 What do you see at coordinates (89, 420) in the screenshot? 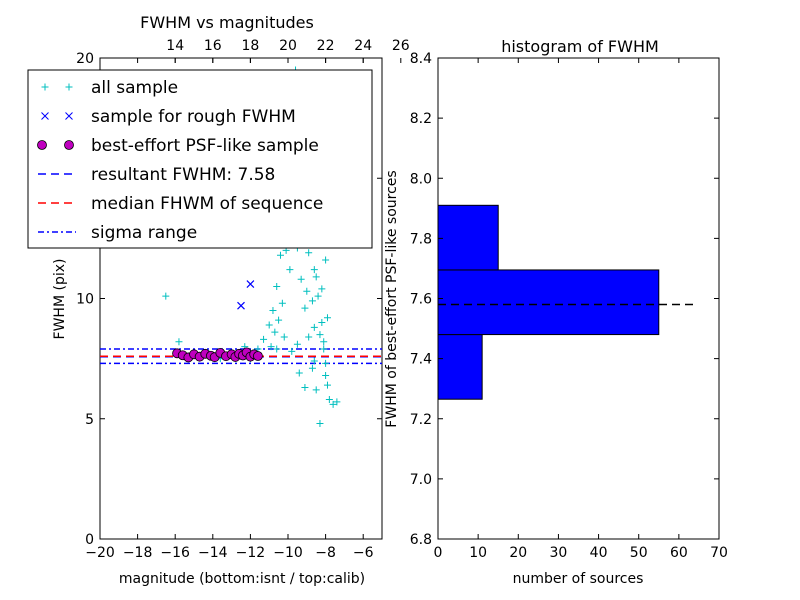
I see `left-y-tick-label: 5` at bounding box center [89, 420].